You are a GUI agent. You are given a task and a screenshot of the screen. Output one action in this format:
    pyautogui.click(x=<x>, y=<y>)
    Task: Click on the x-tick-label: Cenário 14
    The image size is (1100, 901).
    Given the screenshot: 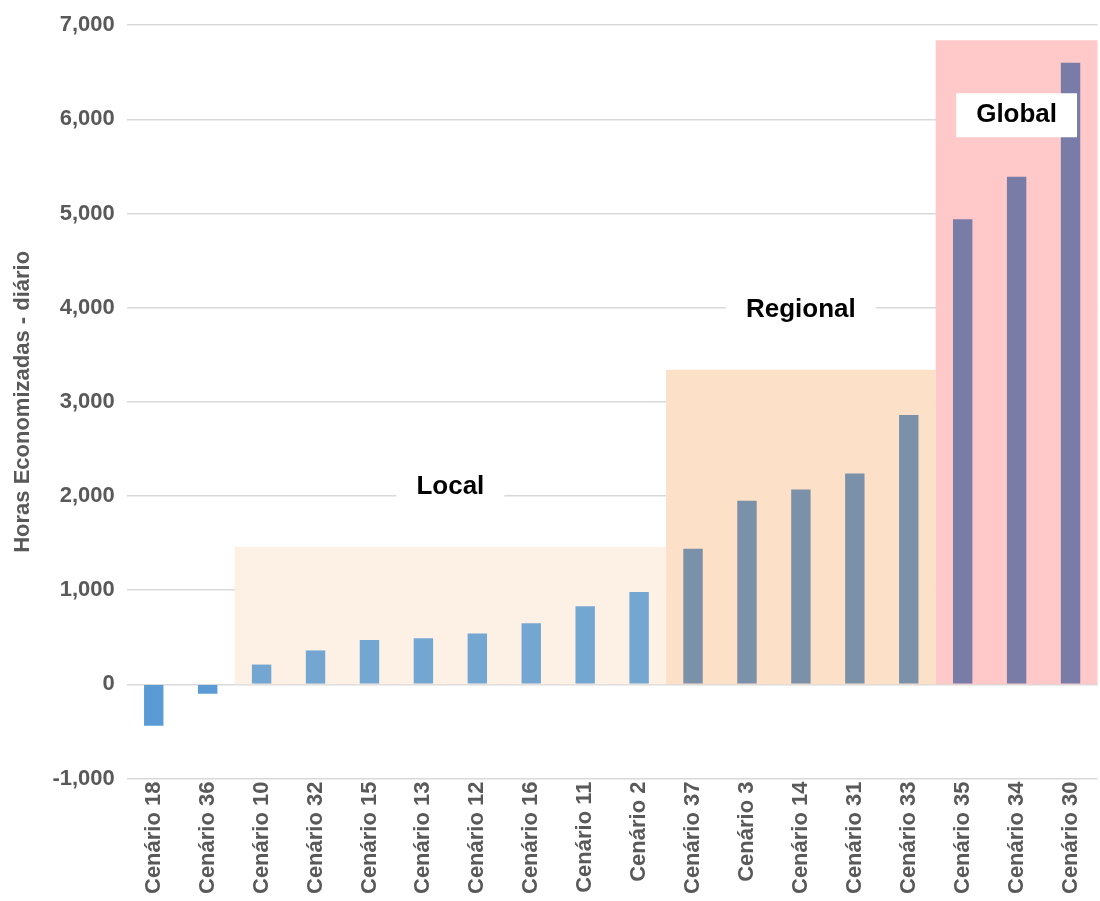 What is the action you would take?
    pyautogui.click(x=799, y=837)
    